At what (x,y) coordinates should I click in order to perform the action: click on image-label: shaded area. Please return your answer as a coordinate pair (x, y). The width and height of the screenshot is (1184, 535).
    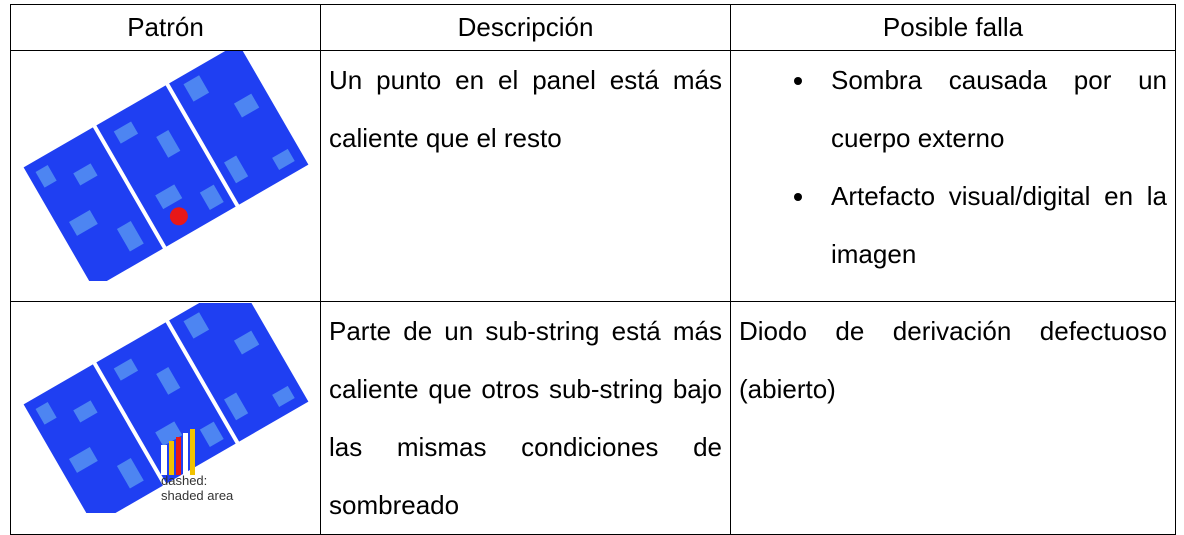
    Looking at the image, I should click on (197, 495).